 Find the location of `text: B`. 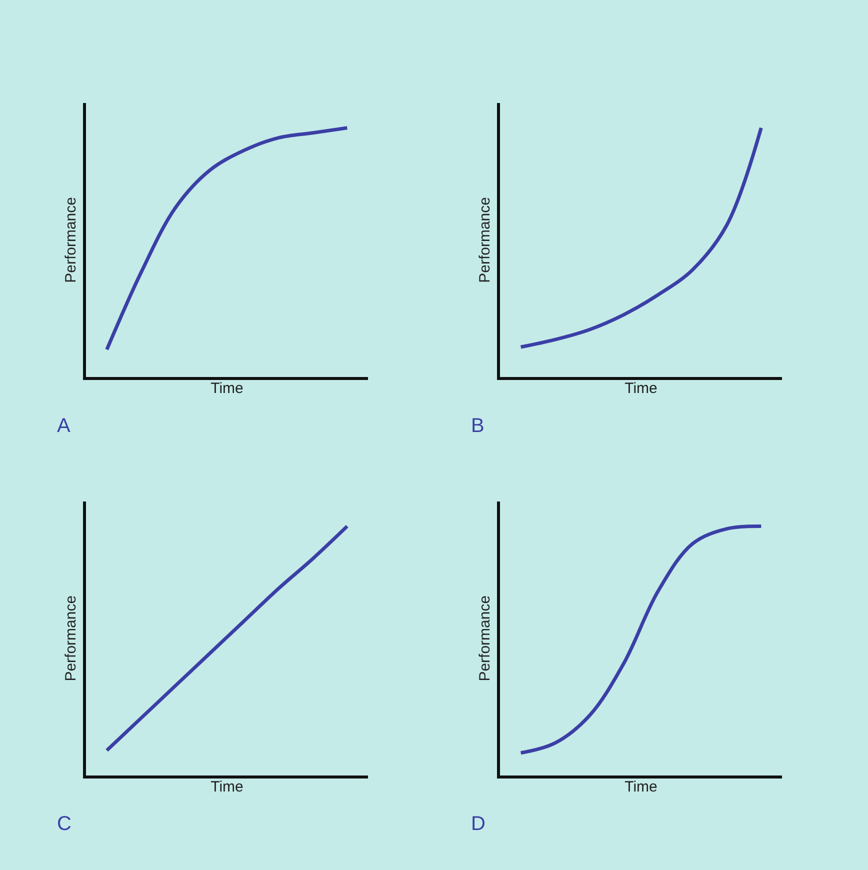

text: B is located at coordinates (477, 426).